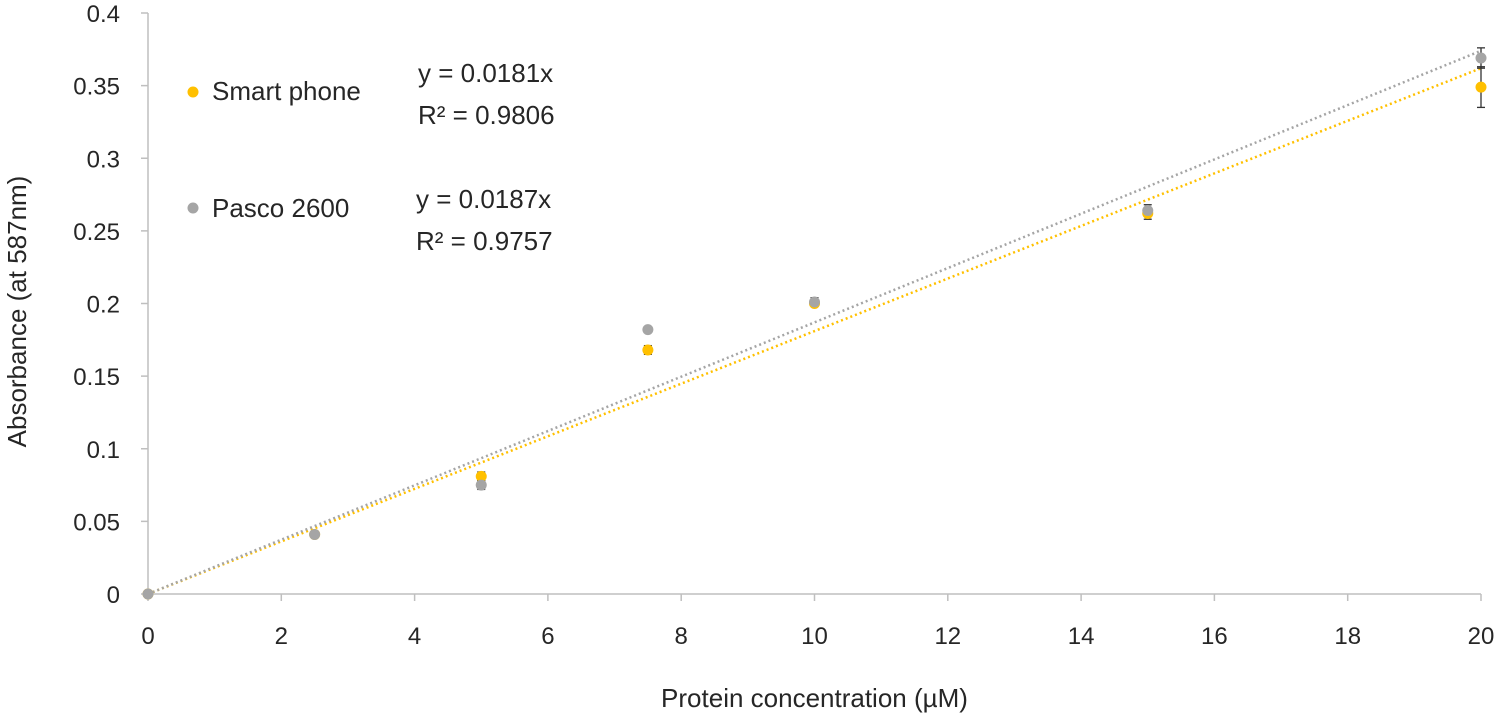  Describe the element at coordinates (96, 232) in the screenshot. I see `y-tick-label: 0.25` at that location.